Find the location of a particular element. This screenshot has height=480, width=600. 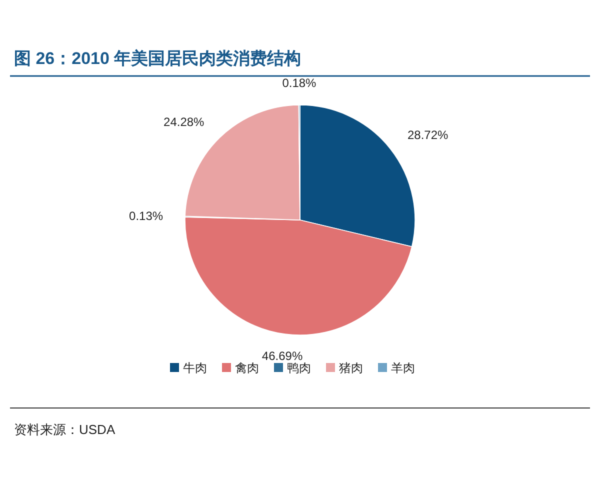

data-label: 28.72% is located at coordinates (428, 135).